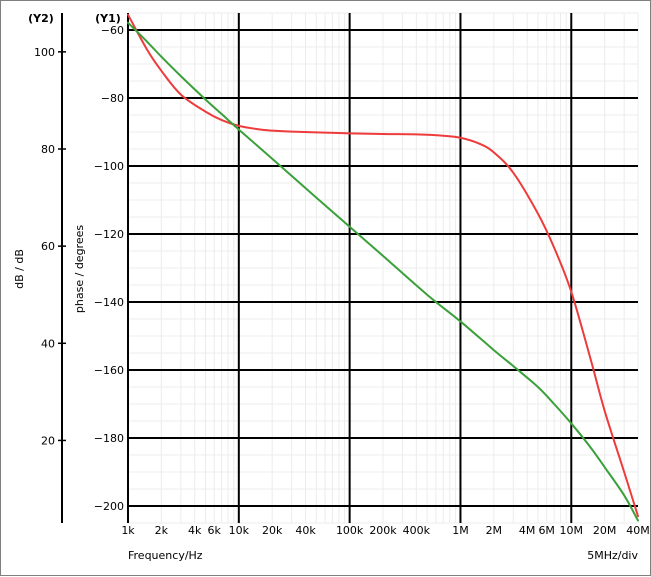  What do you see at coordinates (527, 530) in the screenshot?
I see `x-tick-label: 4M` at bounding box center [527, 530].